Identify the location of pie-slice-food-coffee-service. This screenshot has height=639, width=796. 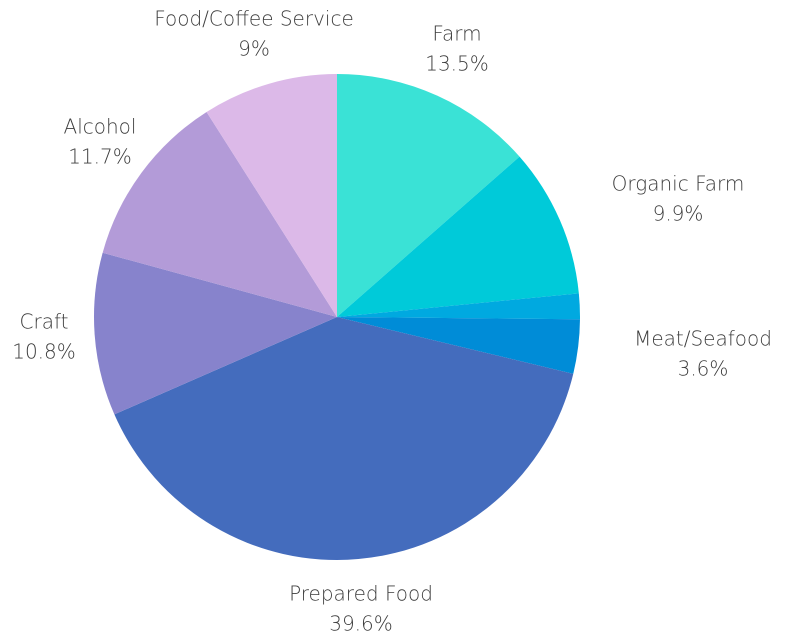
(271, 195).